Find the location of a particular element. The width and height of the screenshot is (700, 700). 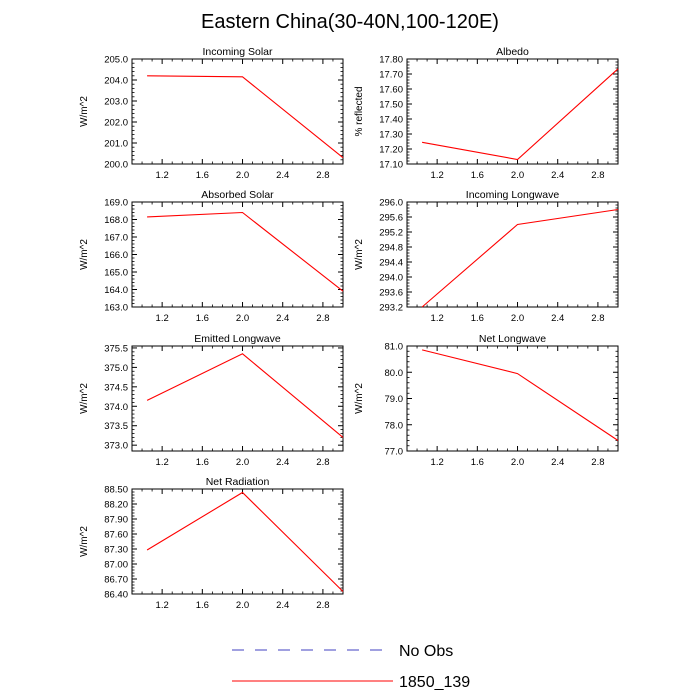

net-longwave-ytick-label: 77.0 is located at coordinates (394, 452).